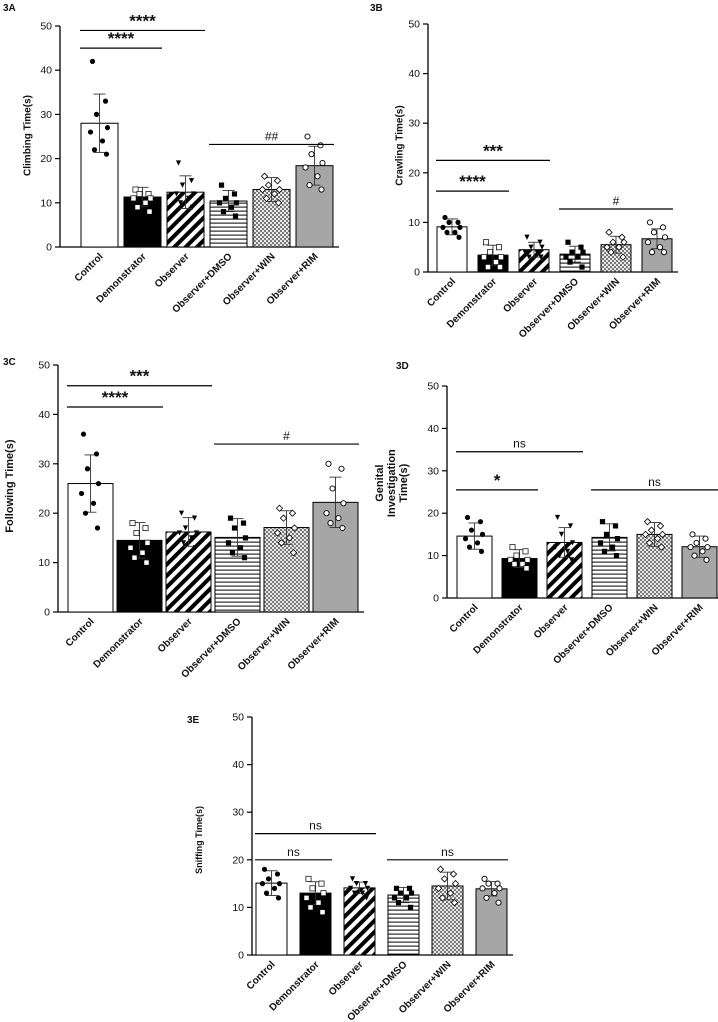 Image resolution: width=718 pixels, height=1022 pixels. What do you see at coordinates (520, 295) in the screenshot?
I see `x-tick-label: Observer` at bounding box center [520, 295].